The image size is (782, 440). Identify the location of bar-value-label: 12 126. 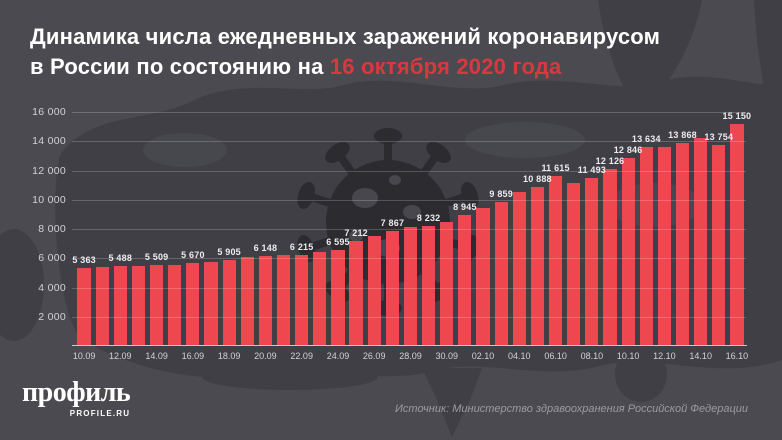
(610, 160).